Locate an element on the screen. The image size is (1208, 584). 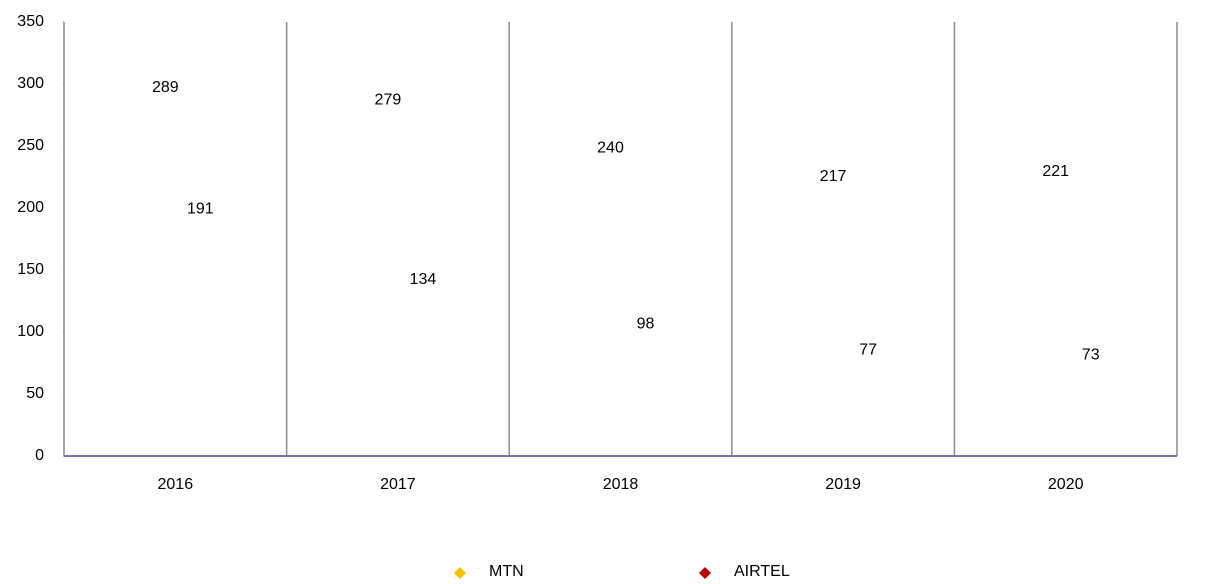
data-label: 134 is located at coordinates (423, 279).